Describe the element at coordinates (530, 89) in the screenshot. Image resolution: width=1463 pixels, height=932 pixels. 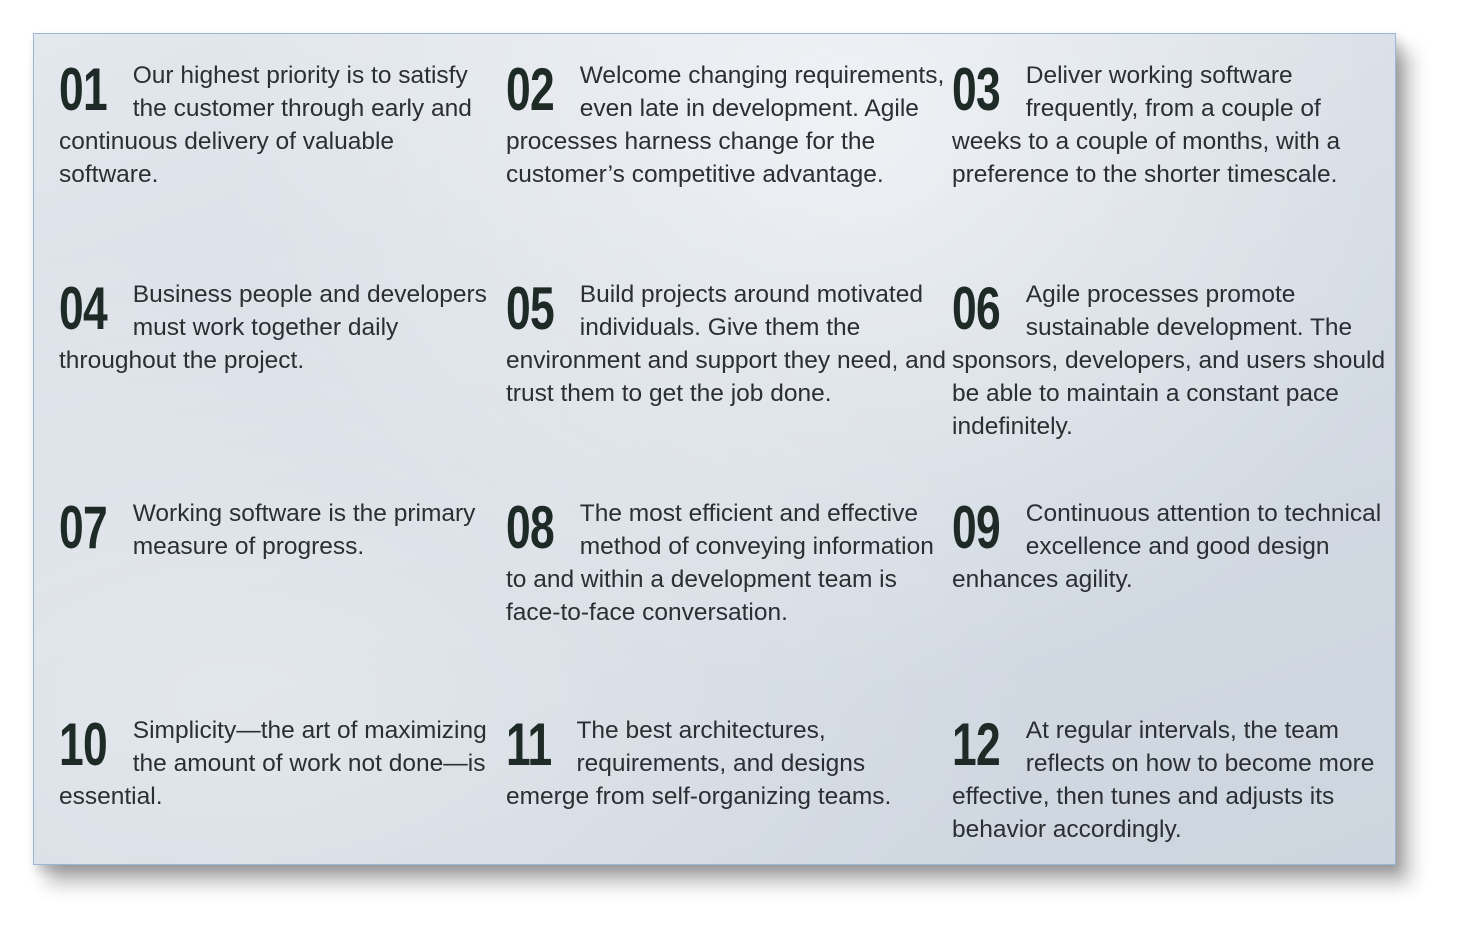
I see `principle-number: 02` at that location.